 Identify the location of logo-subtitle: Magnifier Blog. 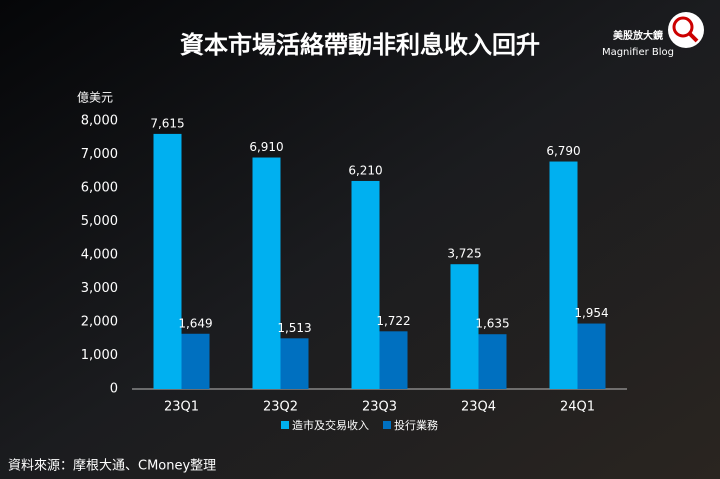
(638, 52).